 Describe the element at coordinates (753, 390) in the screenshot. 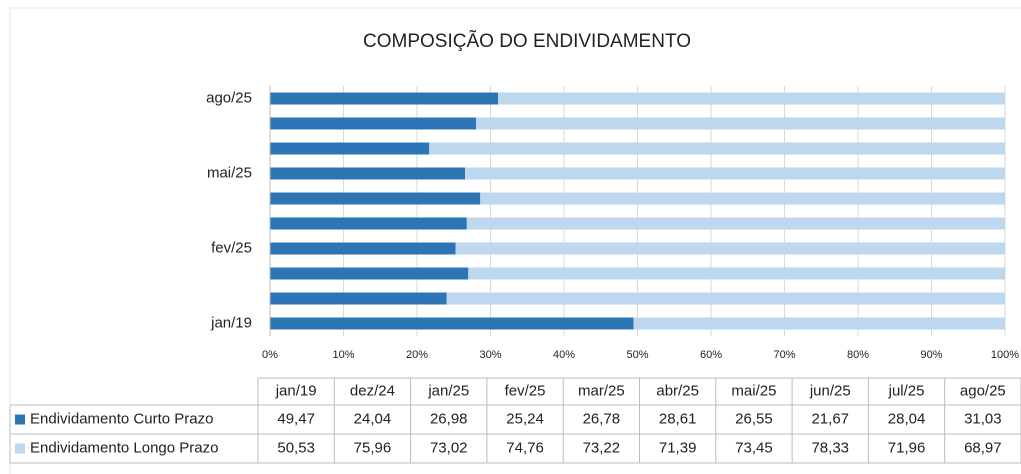

I see `table-header: mai/25` at that location.